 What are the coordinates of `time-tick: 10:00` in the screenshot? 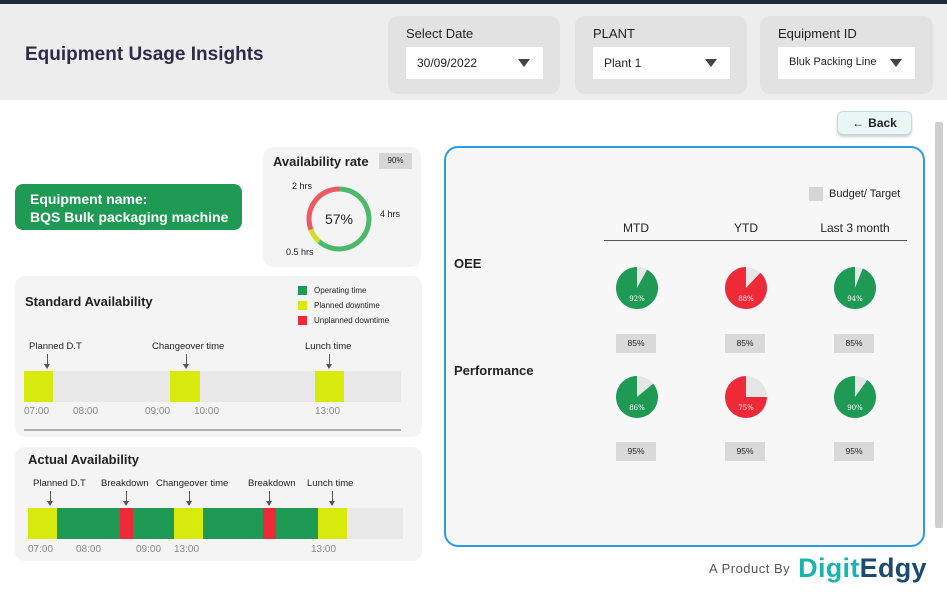 It's located at (207, 411).